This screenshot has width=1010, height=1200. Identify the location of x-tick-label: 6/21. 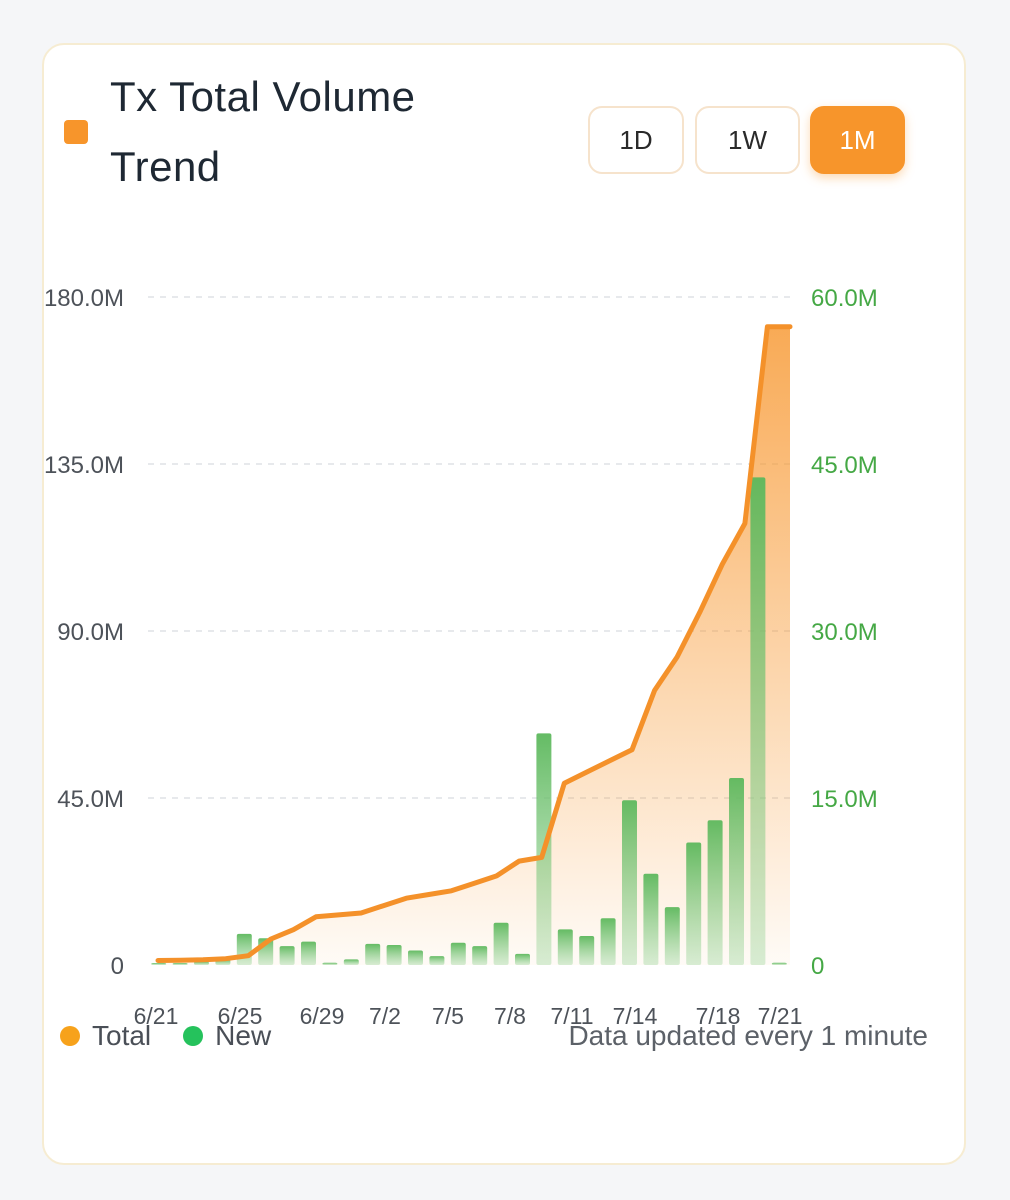
(156, 1016).